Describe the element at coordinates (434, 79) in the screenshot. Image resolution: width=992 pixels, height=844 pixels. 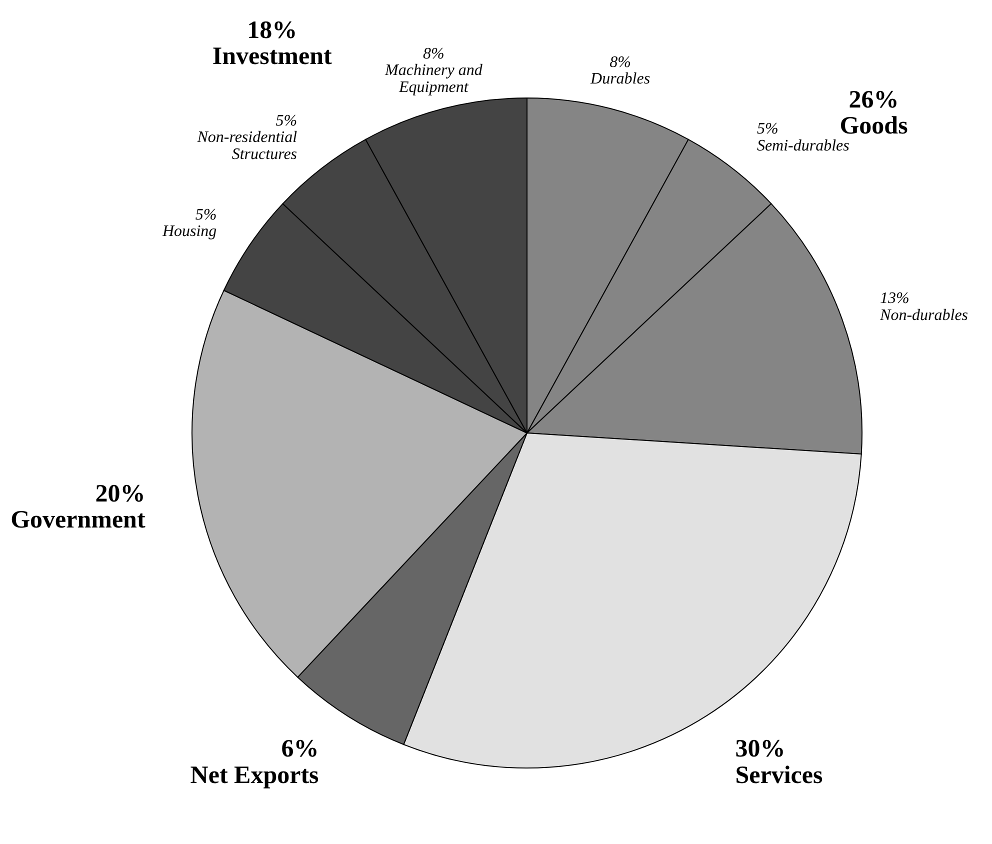
I see `slice-label: Machinery and Equipment` at that location.